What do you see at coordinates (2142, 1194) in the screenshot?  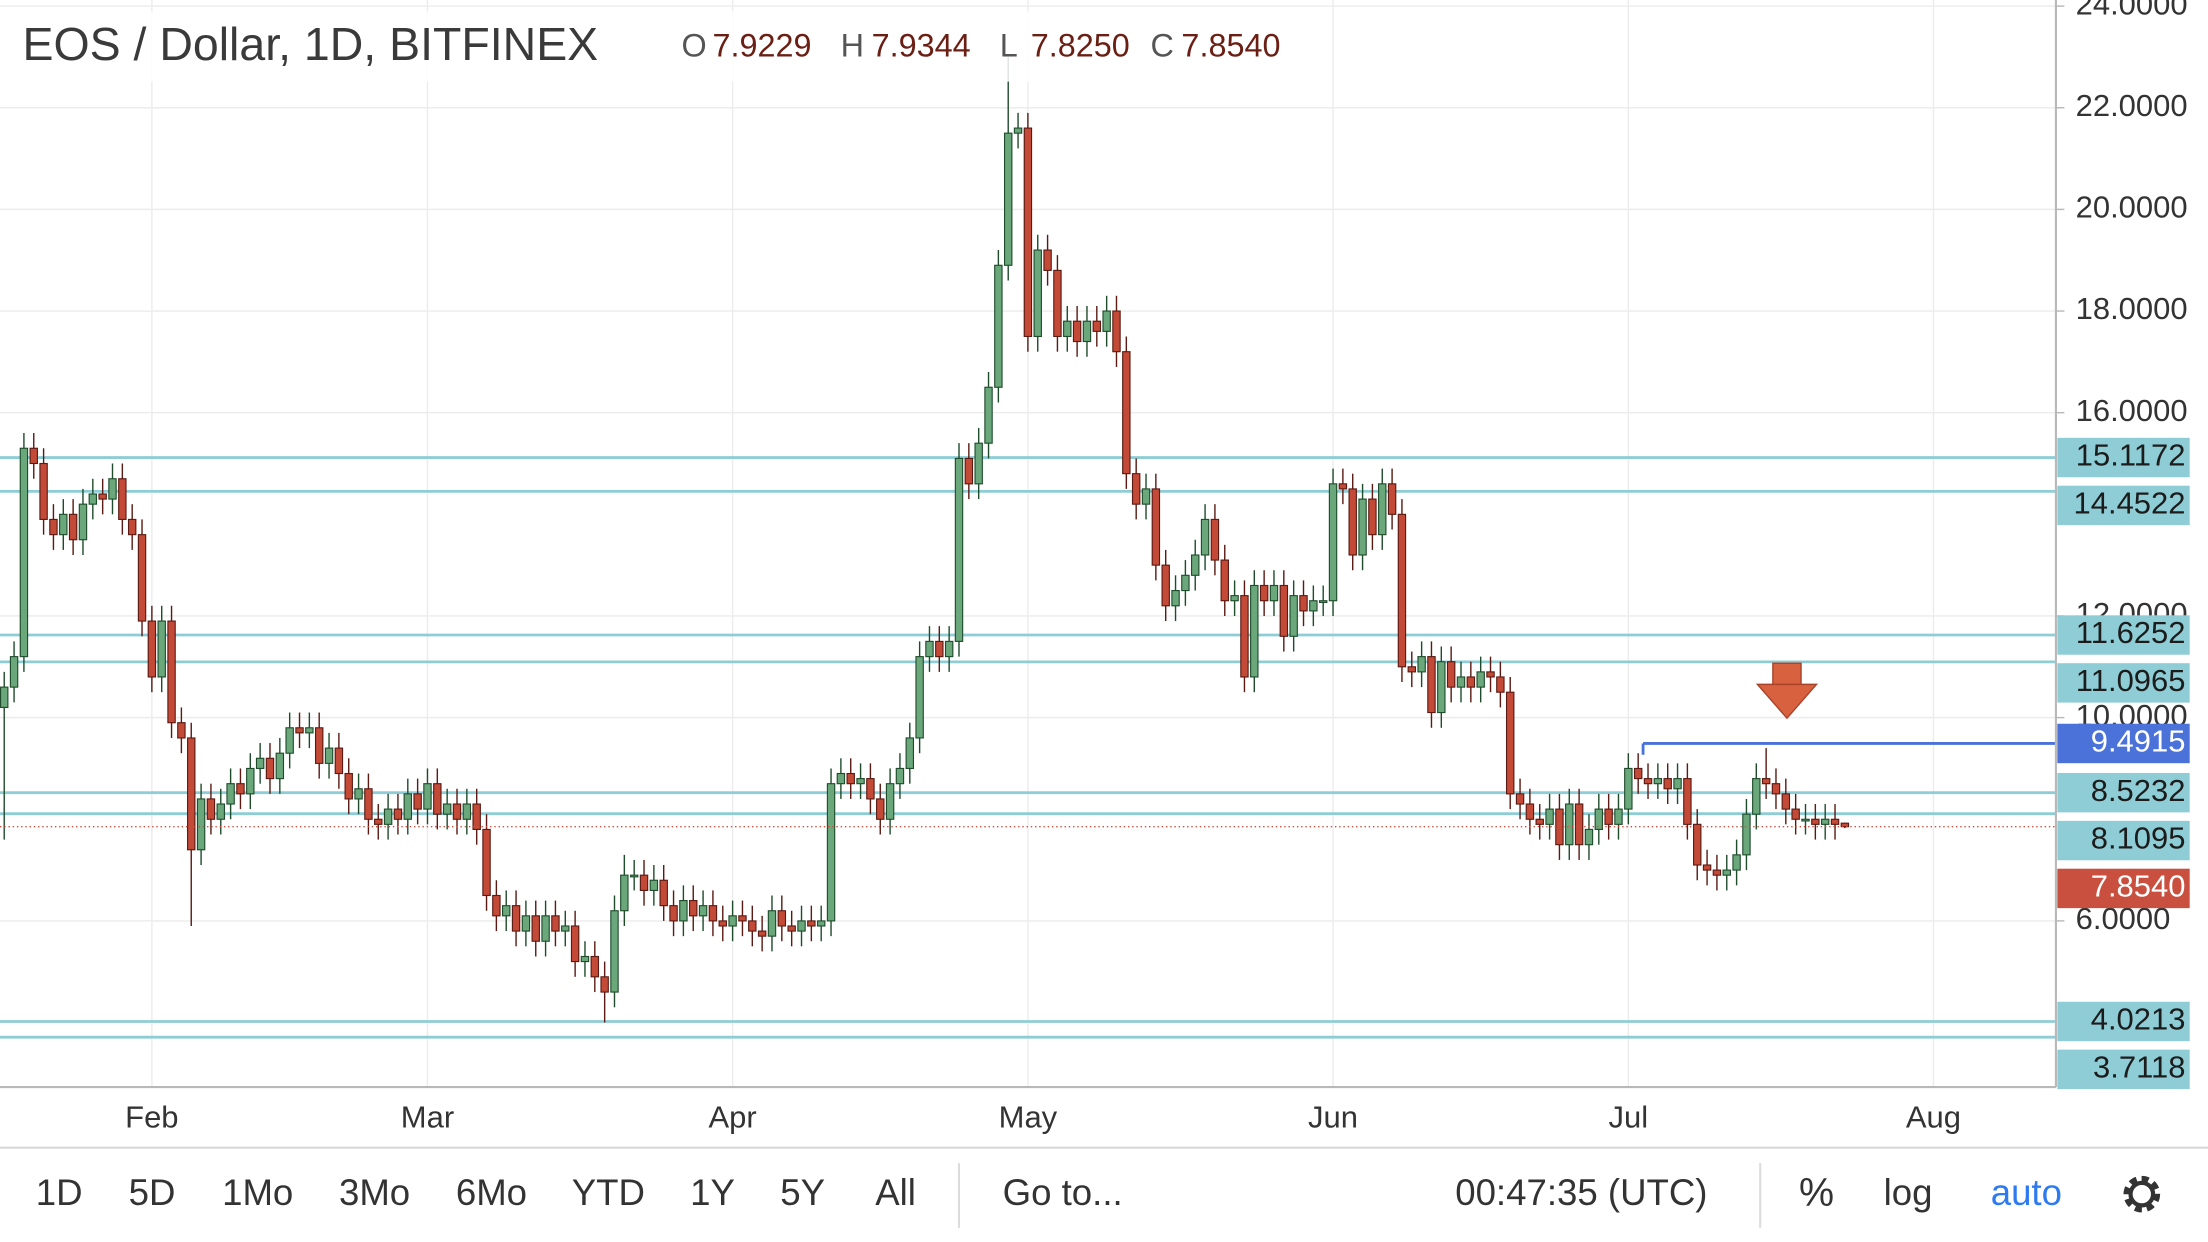 I see `settings-button` at bounding box center [2142, 1194].